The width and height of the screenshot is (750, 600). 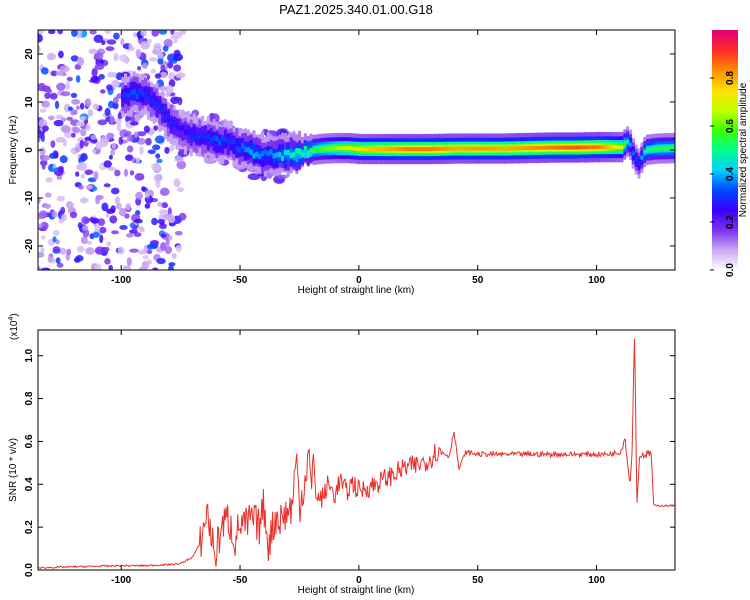 I want to click on snr-scale-label: (x104), so click(x=14, y=326).